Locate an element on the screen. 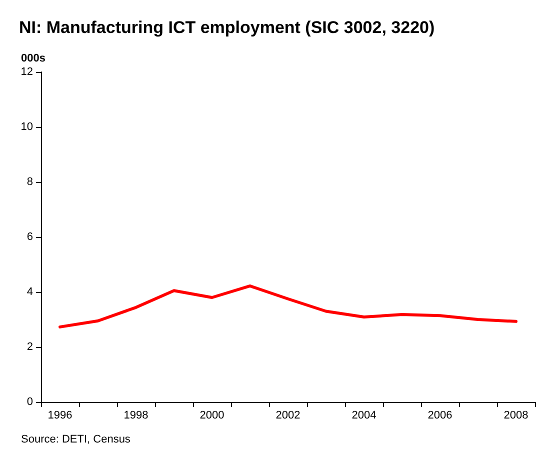 The height and width of the screenshot is (462, 555). y-tick-label: 6 is located at coordinates (29, 237).